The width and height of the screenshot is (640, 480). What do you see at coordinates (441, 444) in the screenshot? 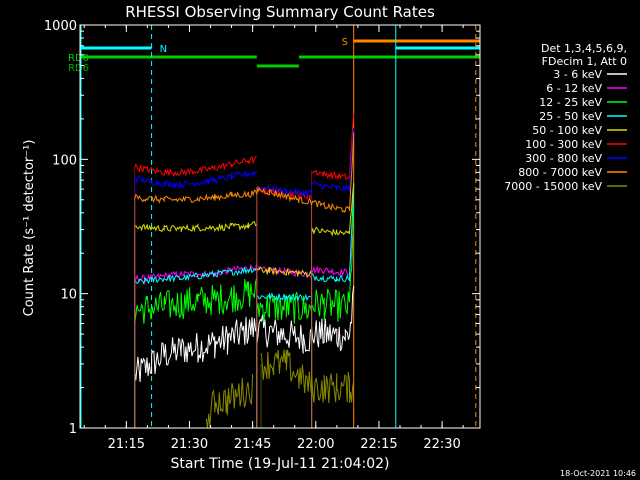
I see `x-tick-label: 22:30` at bounding box center [441, 444].